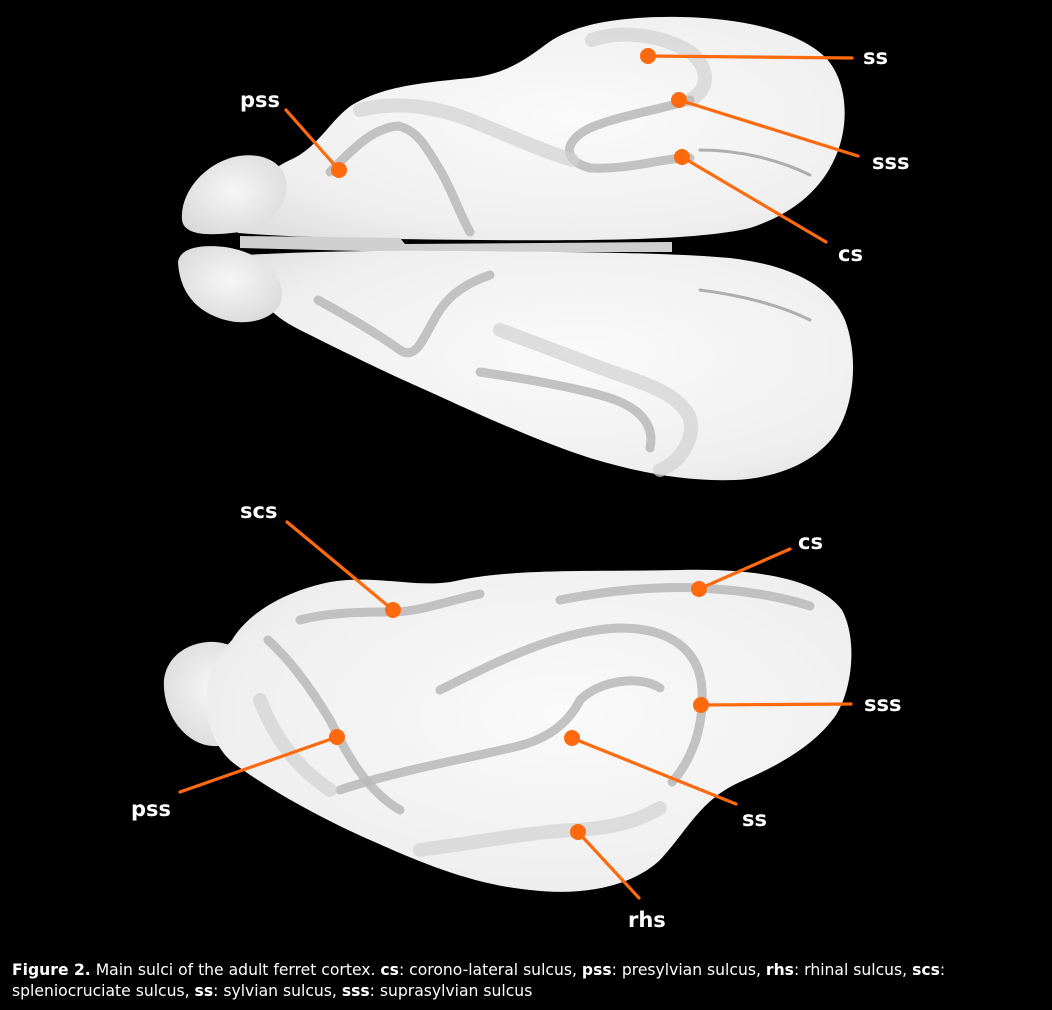 The height and width of the screenshot is (1010, 1052). I want to click on lateral-rhs-groove, so click(540, 829).